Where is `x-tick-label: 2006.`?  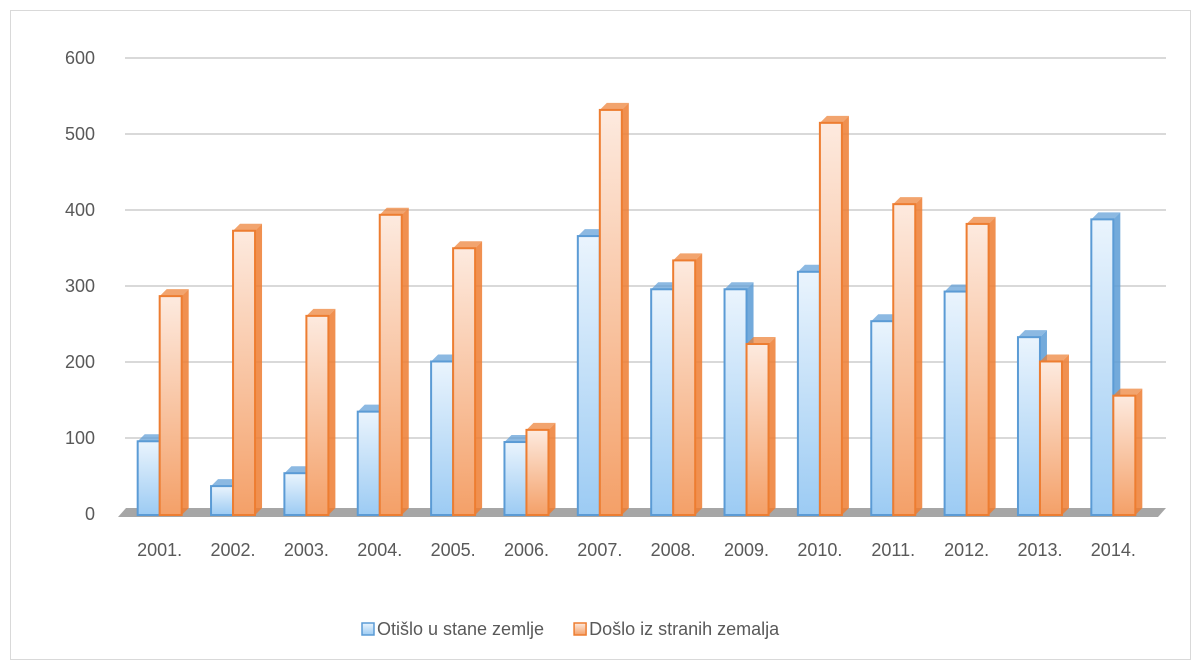 x-tick-label: 2006. is located at coordinates (526, 550).